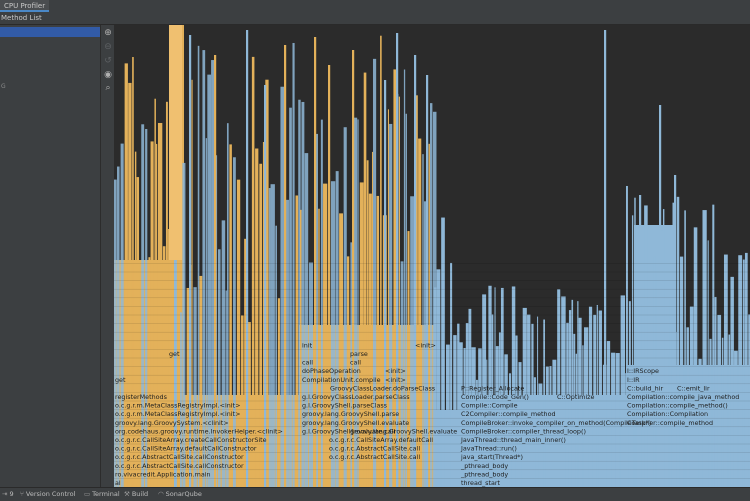  What do you see at coordinates (108, 47) in the screenshot?
I see `zoom-out-icon: ⊖` at bounding box center [108, 47].